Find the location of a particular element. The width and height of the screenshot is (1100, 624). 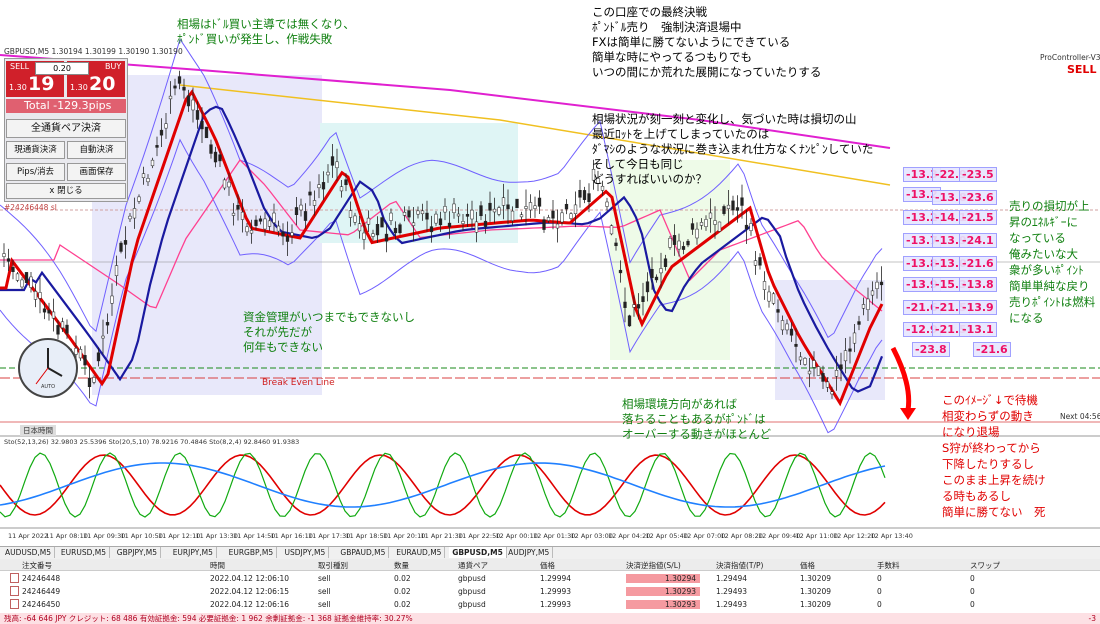

symbol-tab: EURAUD,M5 is located at coordinates (419, 552).